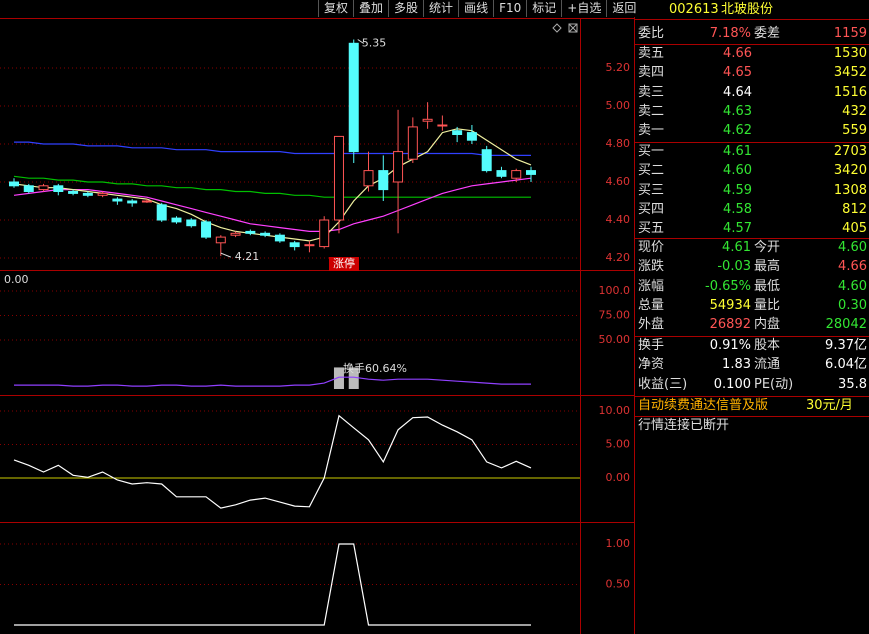  Describe the element at coordinates (767, 33) in the screenshot. I see `field-label: 委差` at that location.